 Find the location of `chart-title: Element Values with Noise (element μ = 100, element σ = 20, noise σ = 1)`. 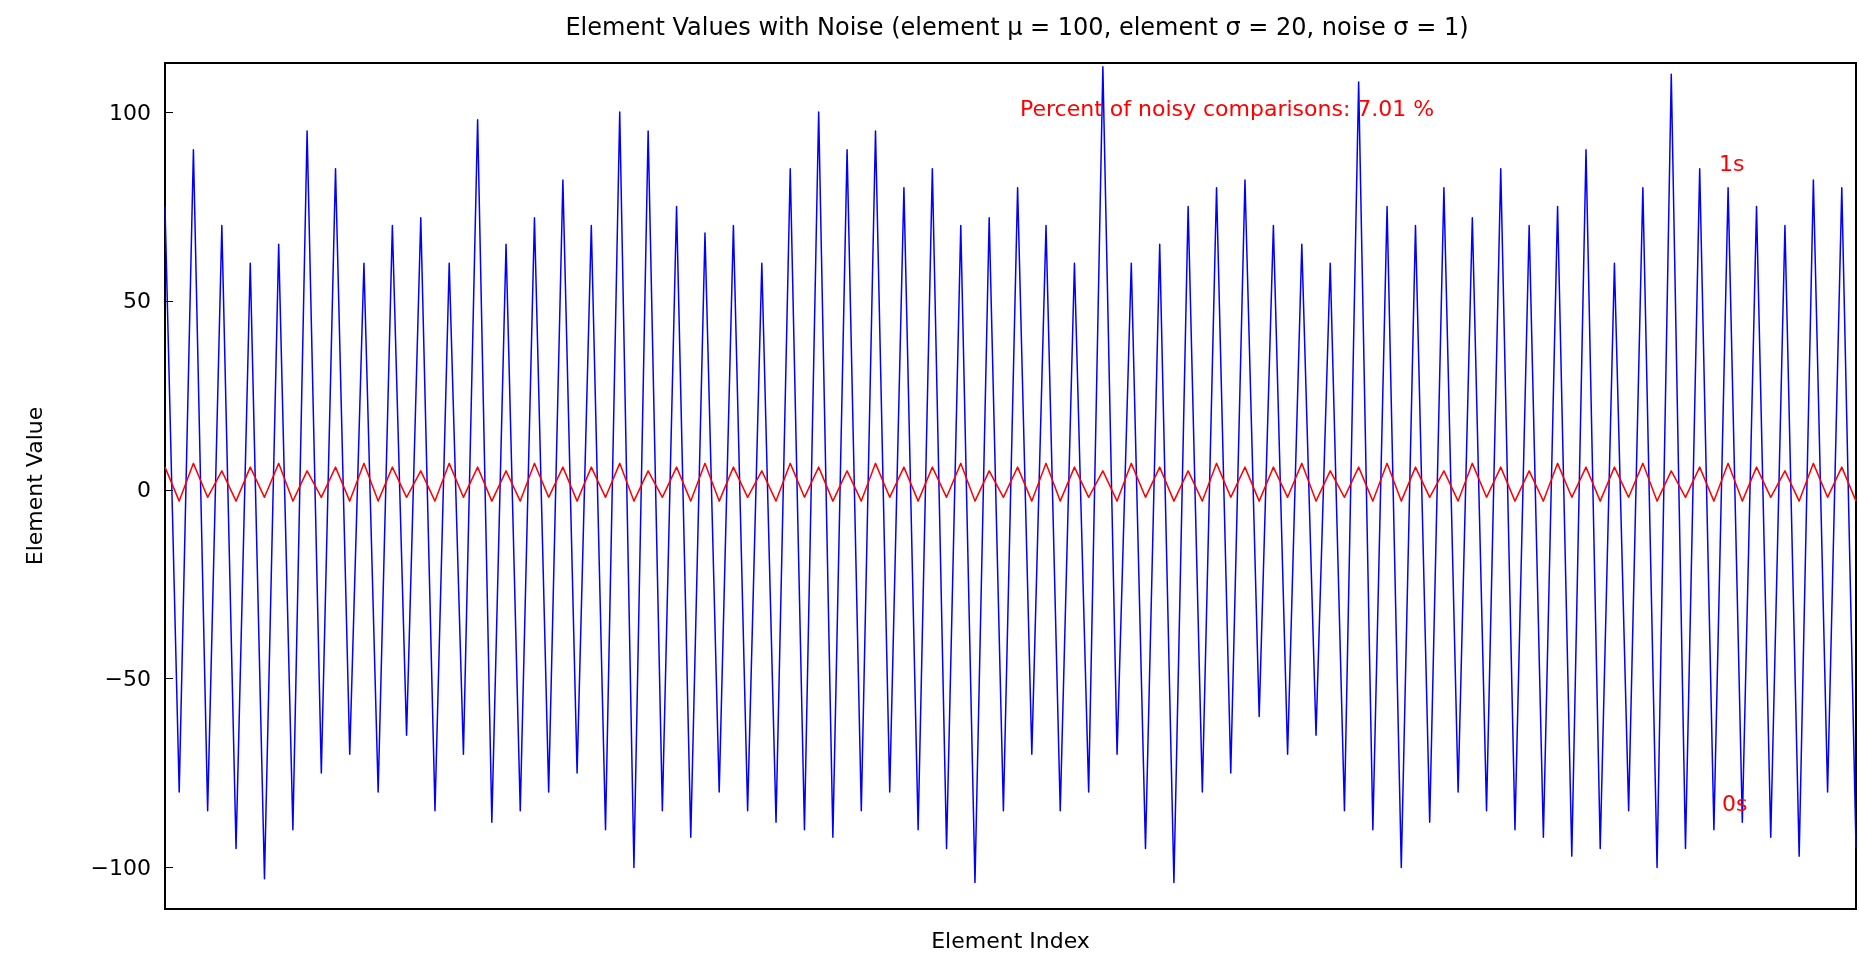

chart-title: Element Values with Noise (element μ = 100, element σ = 20, noise σ = 1) is located at coordinates (1017, 27).